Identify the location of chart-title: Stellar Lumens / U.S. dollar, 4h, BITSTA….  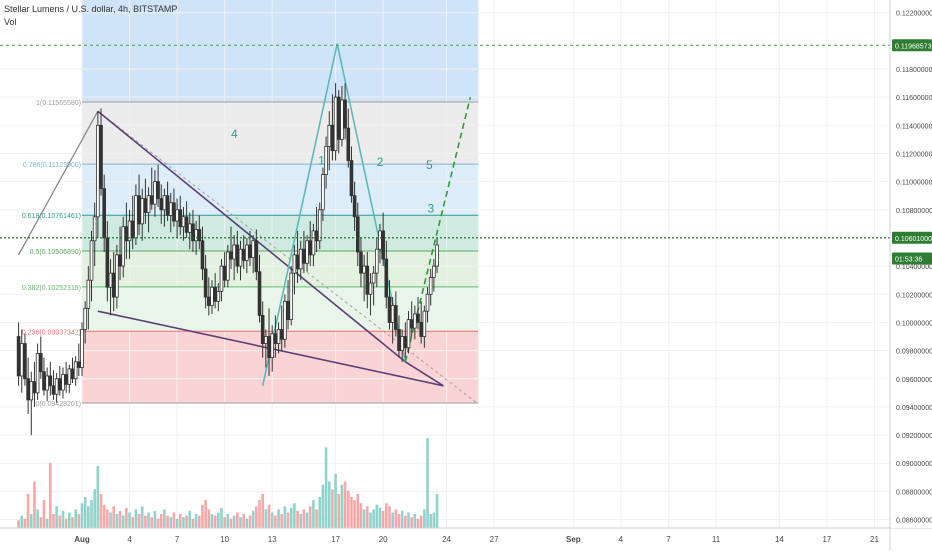
(91, 9).